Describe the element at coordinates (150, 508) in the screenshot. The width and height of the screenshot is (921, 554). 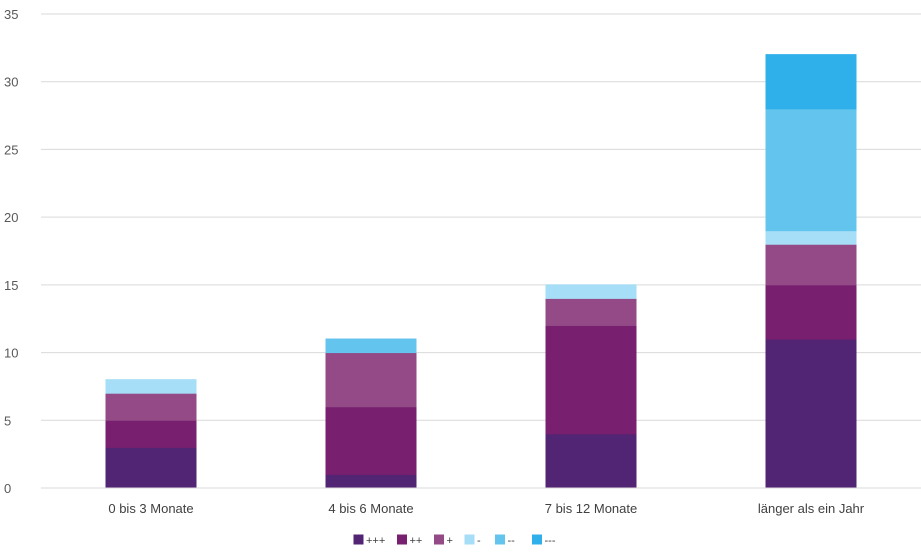
I see `category-label: 0 bis 3 Monate` at that location.